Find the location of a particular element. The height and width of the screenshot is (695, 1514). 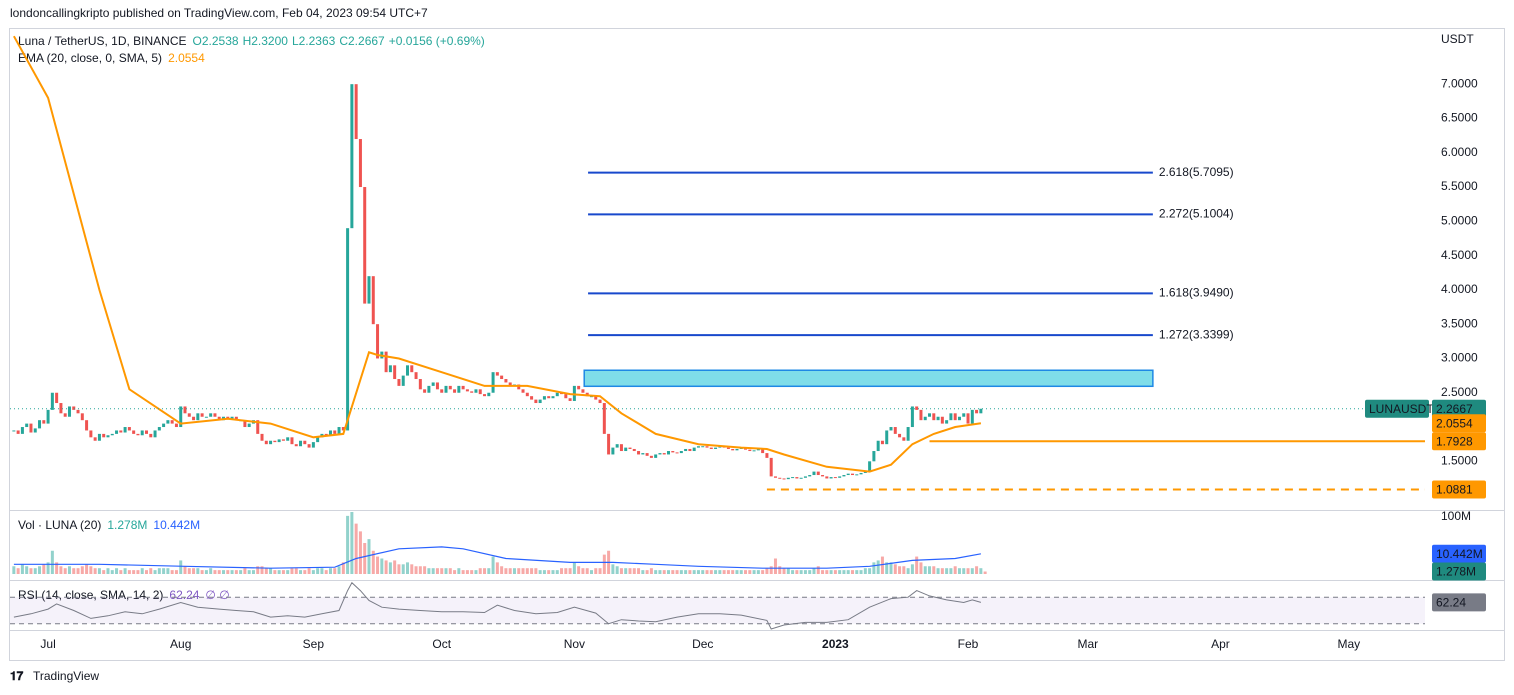

price-unit: USDT is located at coordinates (1457, 39).